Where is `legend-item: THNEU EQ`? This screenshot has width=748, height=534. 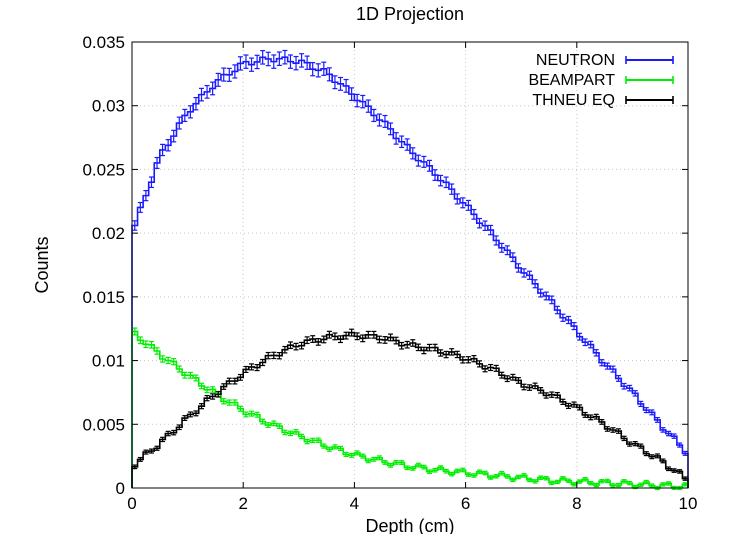 legend-item: THNEU EQ is located at coordinates (603, 100).